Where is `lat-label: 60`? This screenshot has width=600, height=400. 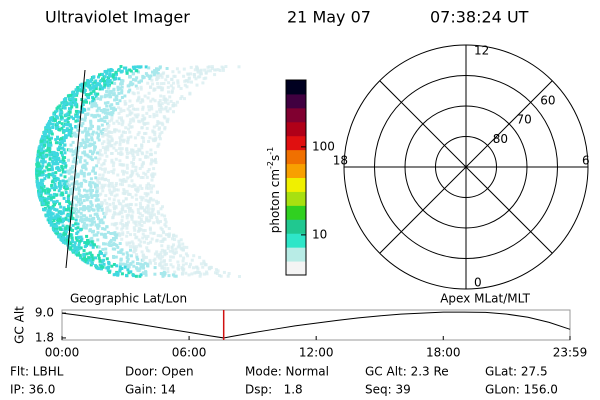
lat-label: 60 is located at coordinates (547, 100).